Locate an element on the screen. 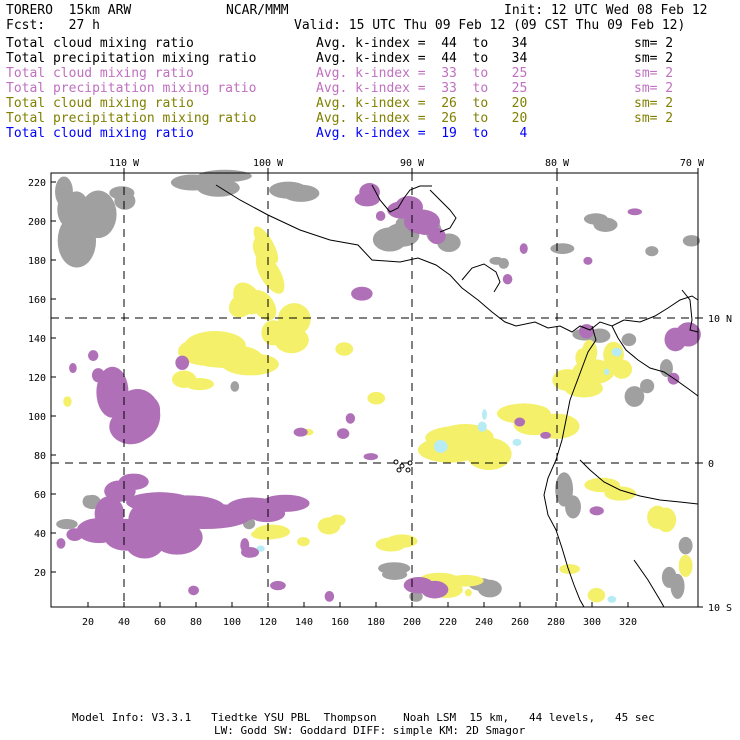  legend-kindex: Avg. k-index = 26 to 20 is located at coordinates (422, 118).